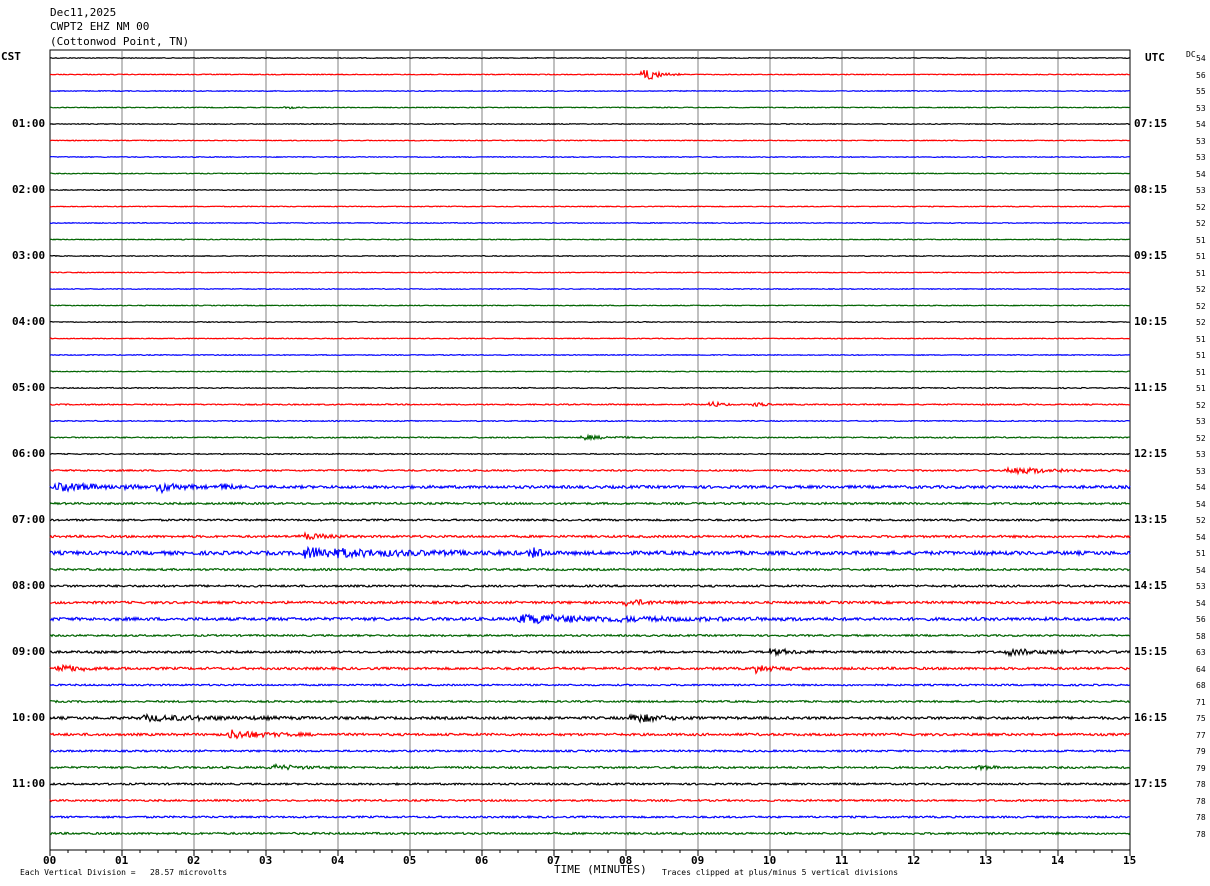 This screenshot has height=886, width=1210. What do you see at coordinates (29, 123) in the screenshot?
I see `left-time-label: 01:00` at bounding box center [29, 123].